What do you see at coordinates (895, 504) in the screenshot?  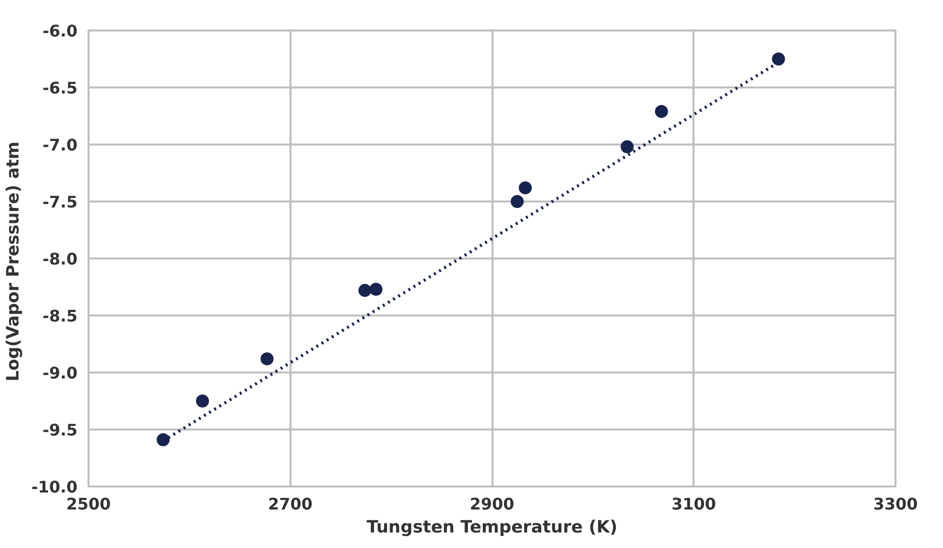 I see `x-tick-label: 3300` at bounding box center [895, 504].